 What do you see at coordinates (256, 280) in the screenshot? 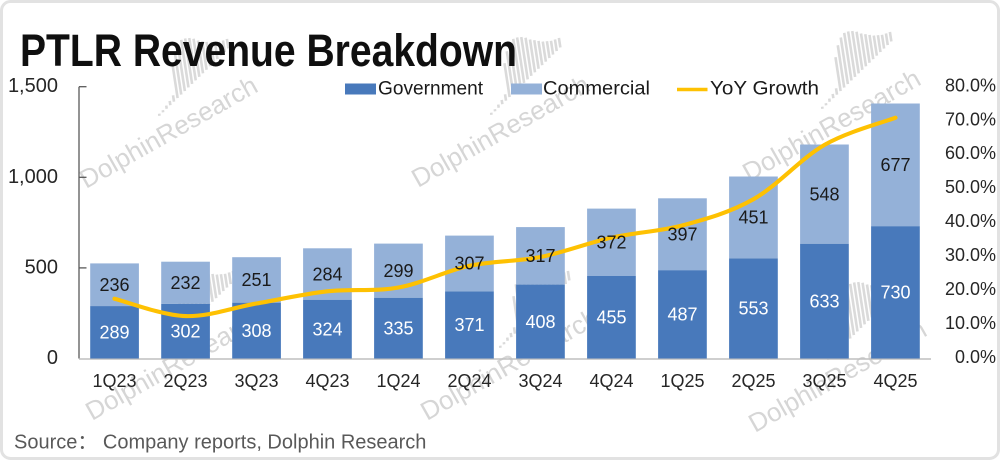
I see `svg-text: 251` at bounding box center [256, 280].